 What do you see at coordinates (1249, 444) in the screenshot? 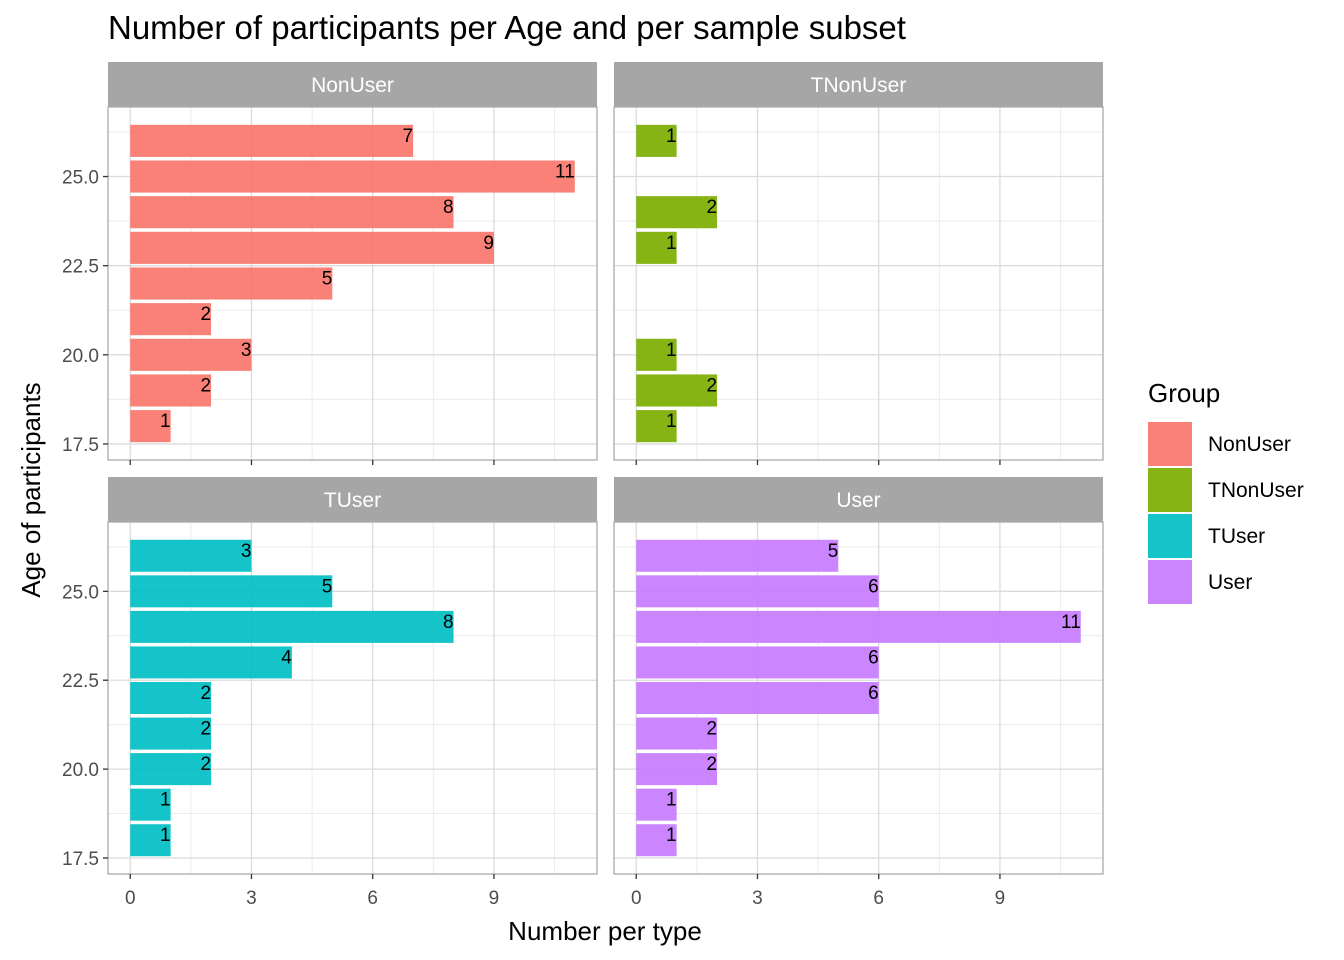
I see `legend-label: NonUser` at bounding box center [1249, 444].